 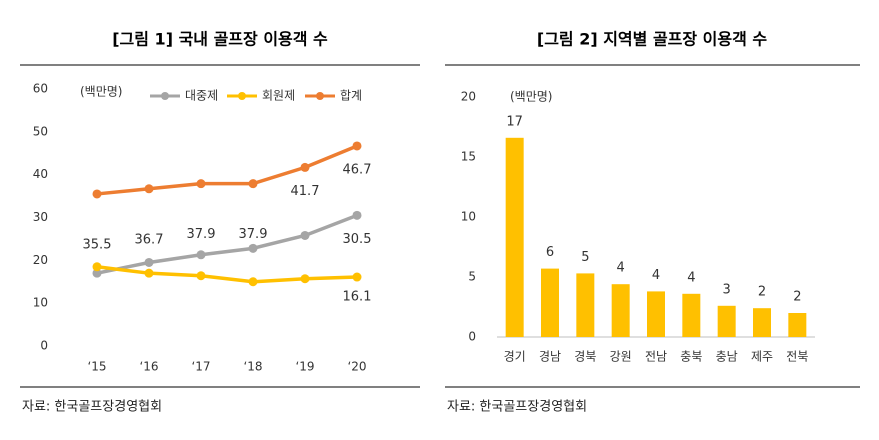 What do you see at coordinates (727, 289) in the screenshot?
I see `data-label: 3` at bounding box center [727, 289].